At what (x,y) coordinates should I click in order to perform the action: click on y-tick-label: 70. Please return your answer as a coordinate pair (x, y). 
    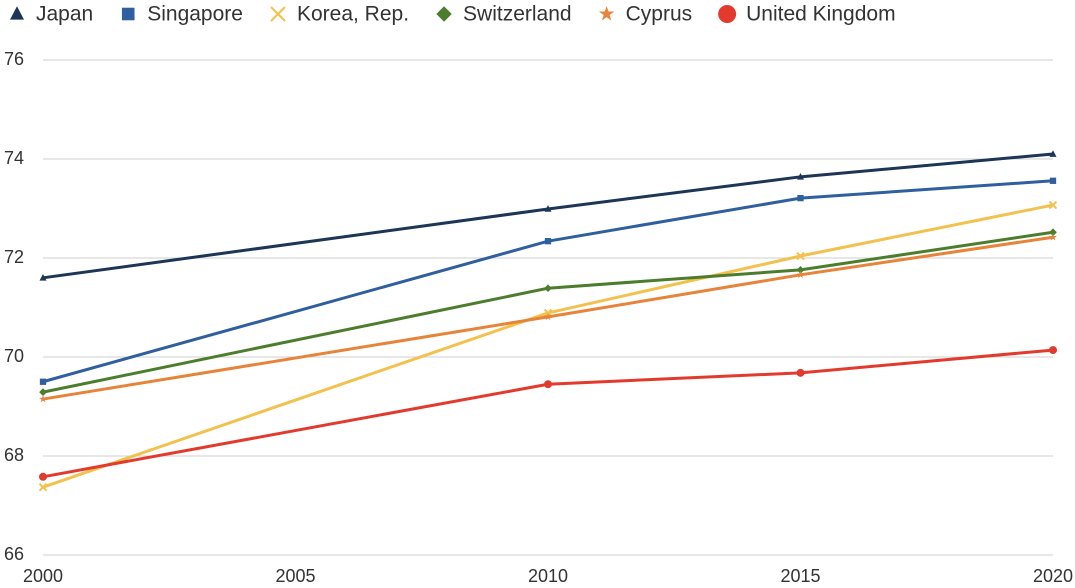
    Looking at the image, I should click on (14, 356).